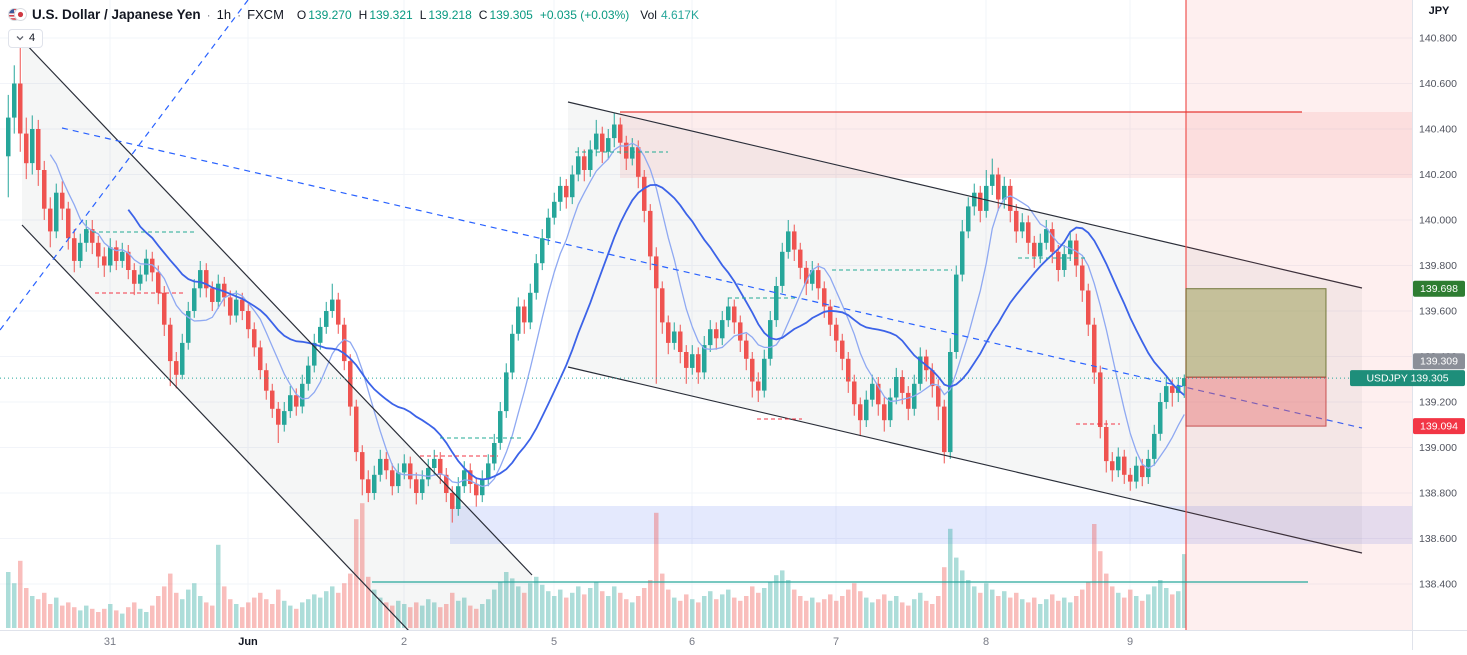 This screenshot has height=655, width=1467. I want to click on svg-text: 139.698, so click(1439, 289).